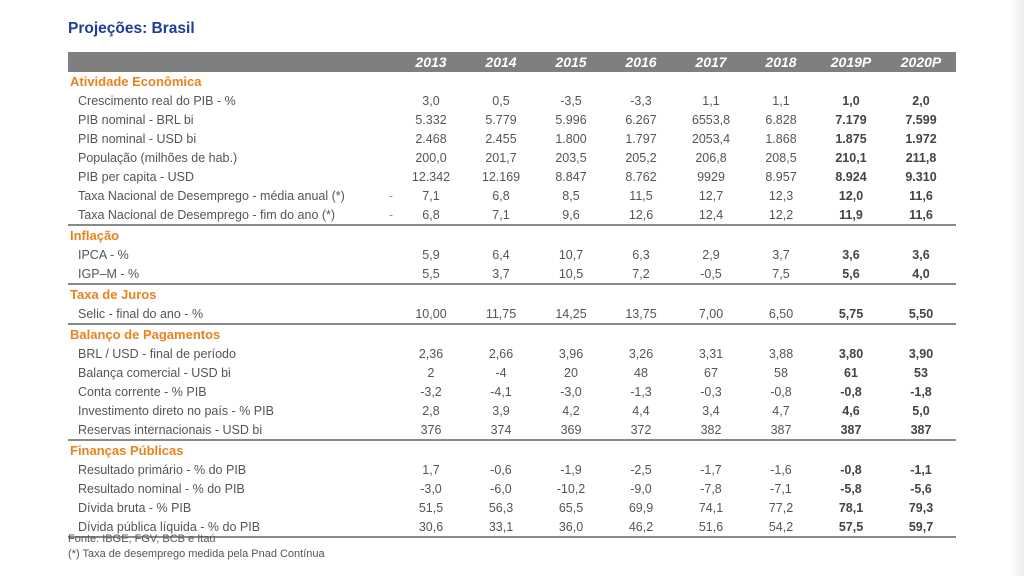 The height and width of the screenshot is (576, 1024). What do you see at coordinates (501, 391) in the screenshot?
I see `value-cell: -4,1` at bounding box center [501, 391].